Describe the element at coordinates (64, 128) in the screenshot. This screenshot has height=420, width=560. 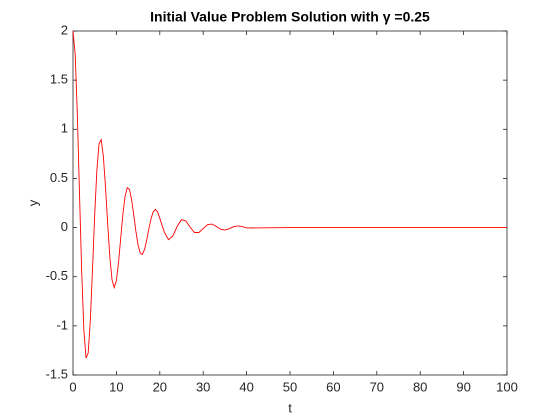
I see `y-tick-label: 1` at that location.